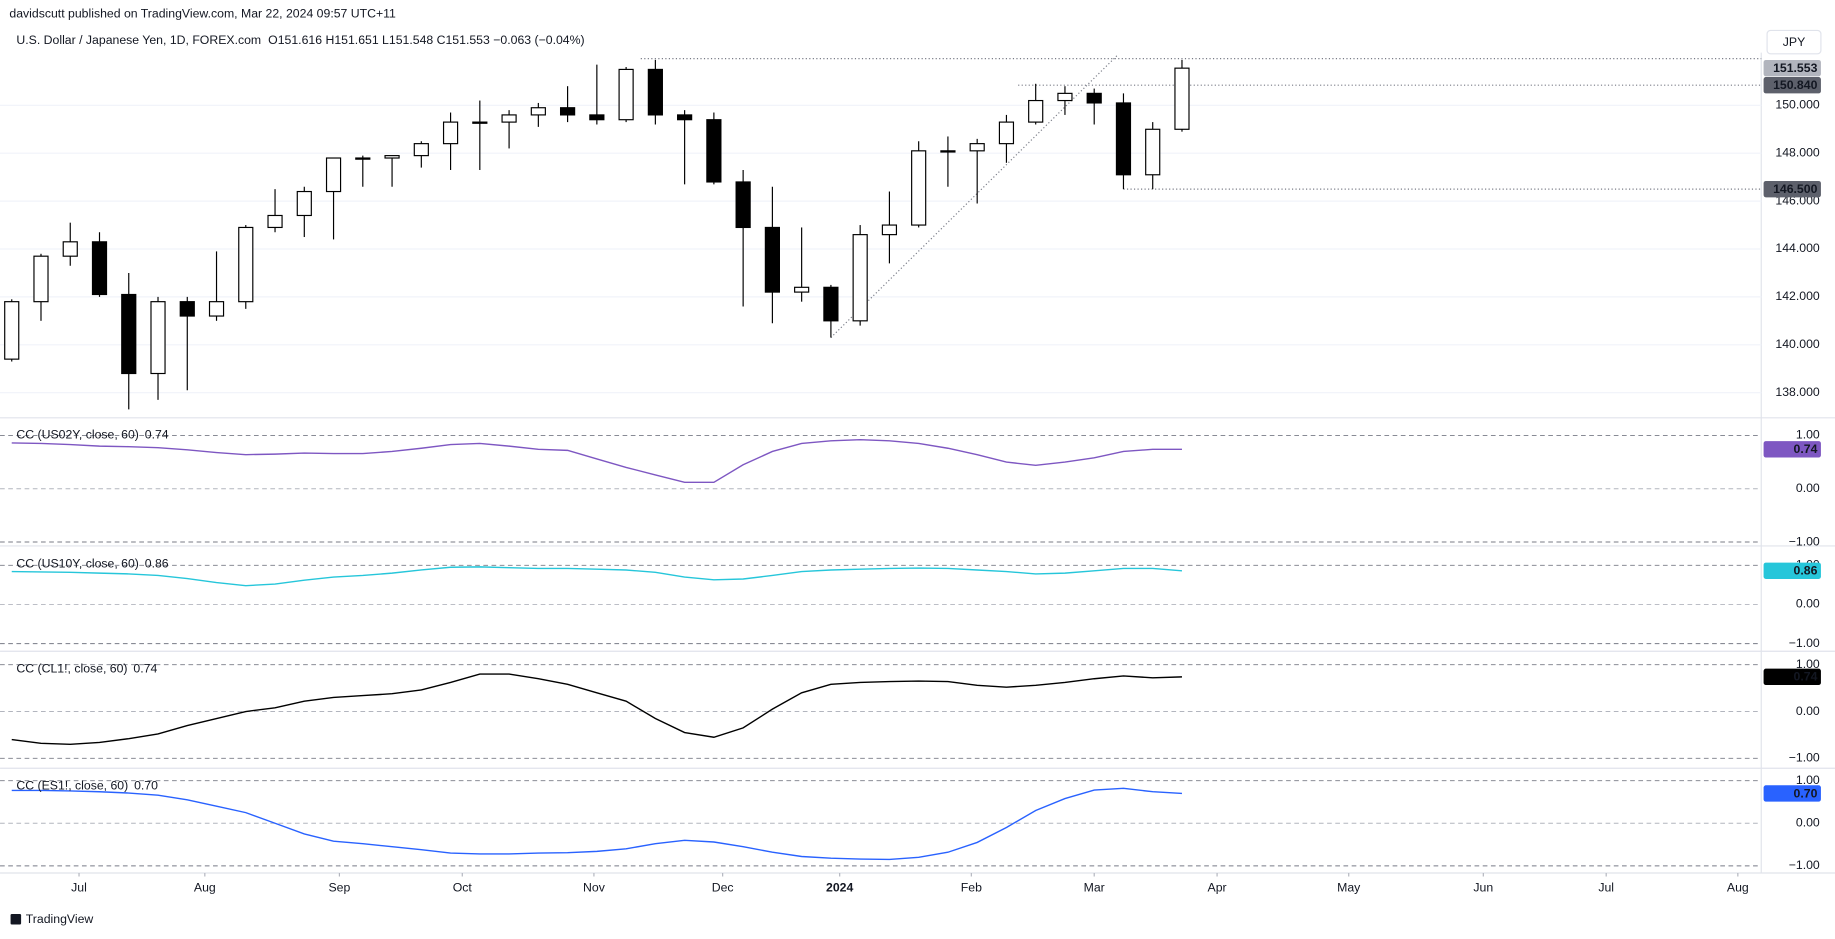 The height and width of the screenshot is (939, 1835). What do you see at coordinates (146, 786) in the screenshot?
I see `indicator-value: 0.70` at bounding box center [146, 786].